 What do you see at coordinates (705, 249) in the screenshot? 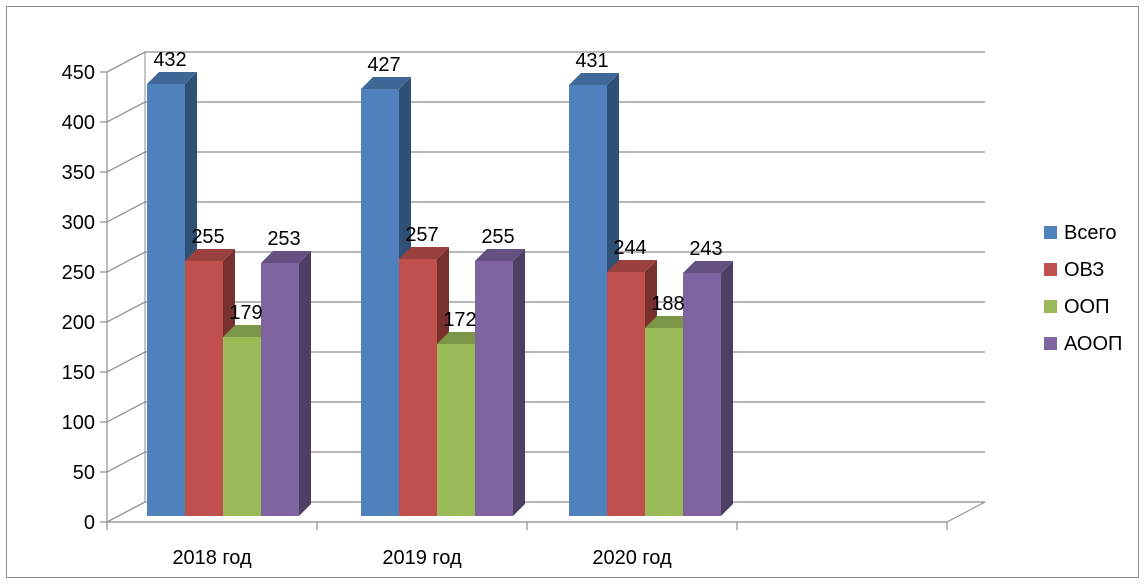
I see `data-label: 243` at bounding box center [705, 249].